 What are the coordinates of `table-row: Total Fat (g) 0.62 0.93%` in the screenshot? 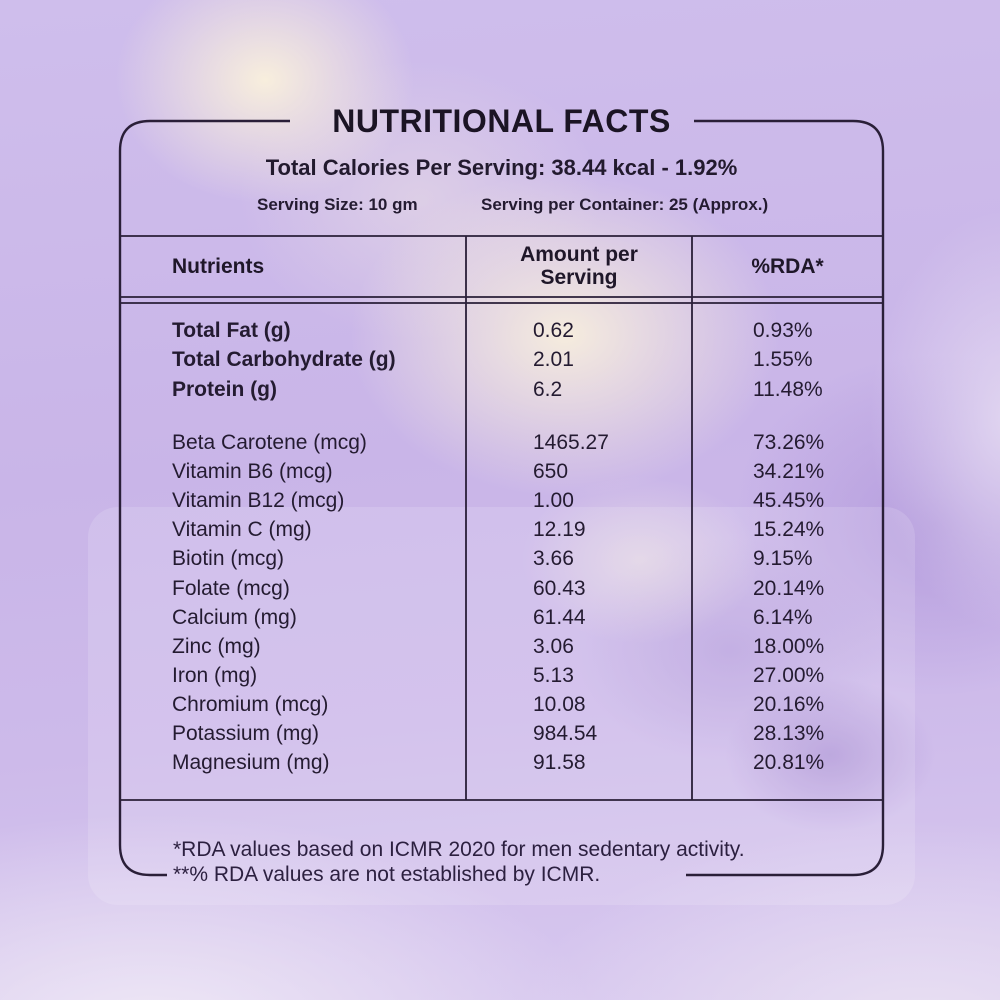 It's located at (501, 331).